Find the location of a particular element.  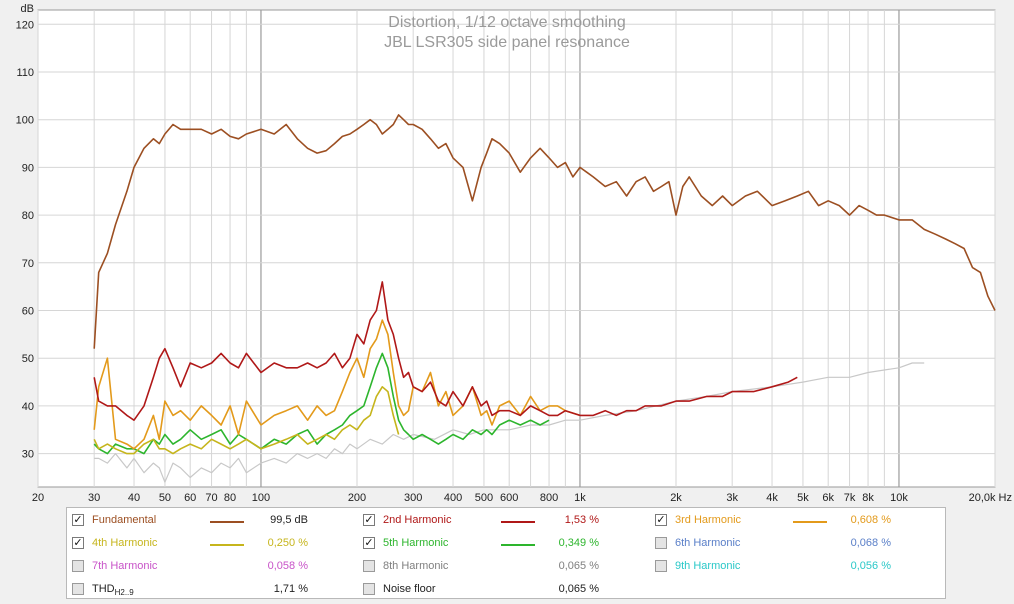

legend-label: 5th Harmonic is located at coordinates (416, 543).